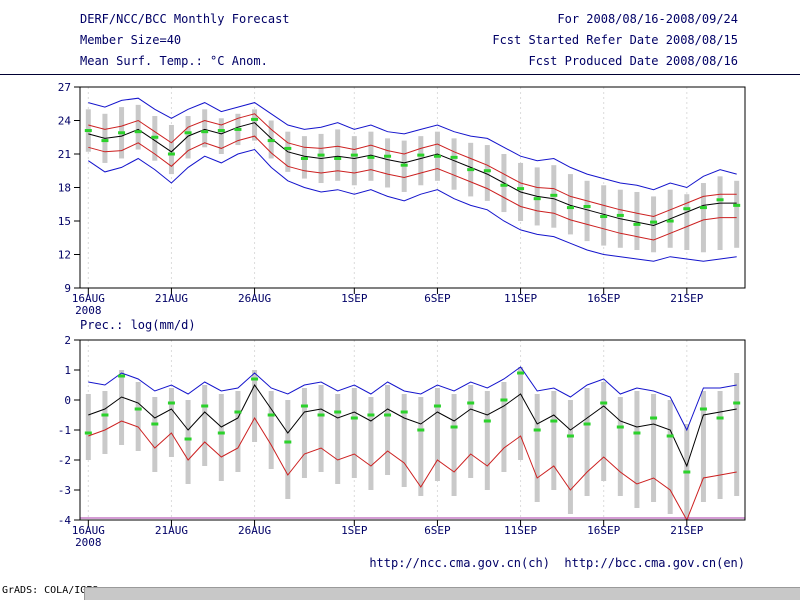  I want to click on x-tick-label: 21AUG, so click(171, 298).